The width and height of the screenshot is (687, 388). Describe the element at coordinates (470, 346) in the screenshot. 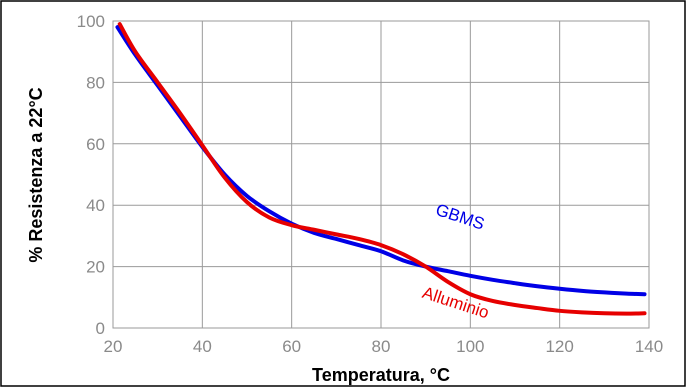

I see `x-tick-label: 100` at that location.